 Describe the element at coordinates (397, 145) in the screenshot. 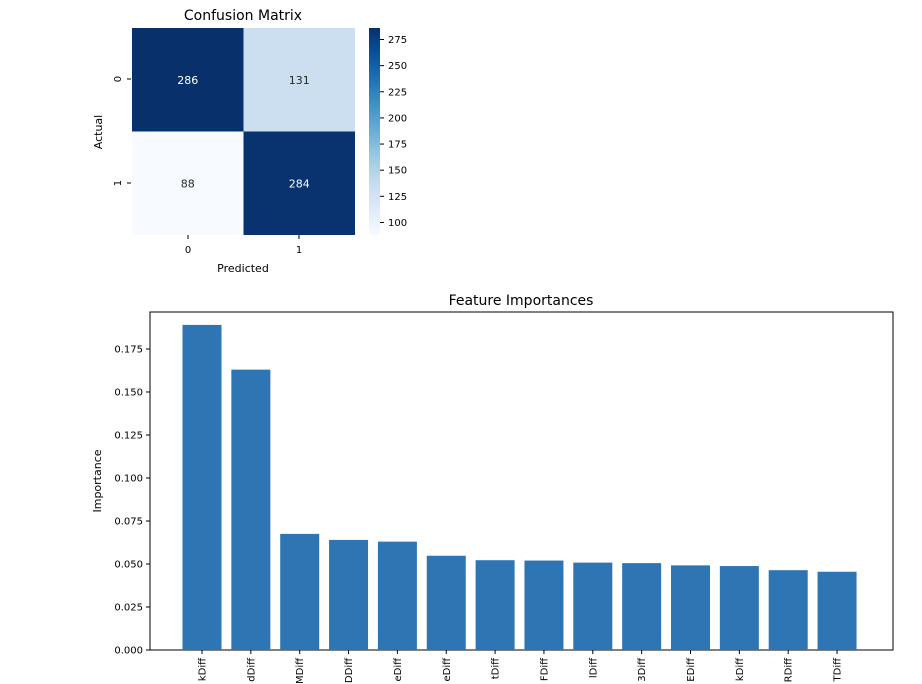

I see `colorbar-tick-label-3: 175` at that location.